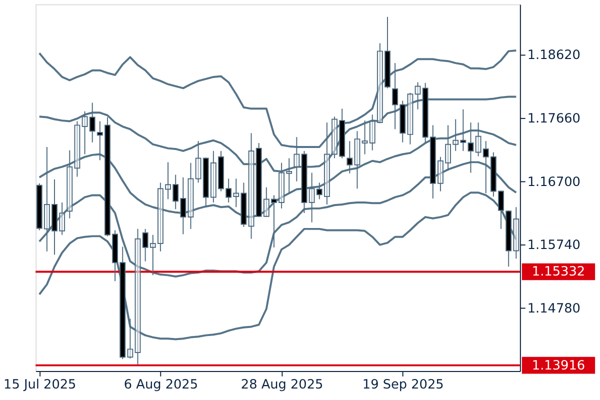  Describe the element at coordinates (553, 55) in the screenshot. I see `y-tick-label: 1.18620` at that location.